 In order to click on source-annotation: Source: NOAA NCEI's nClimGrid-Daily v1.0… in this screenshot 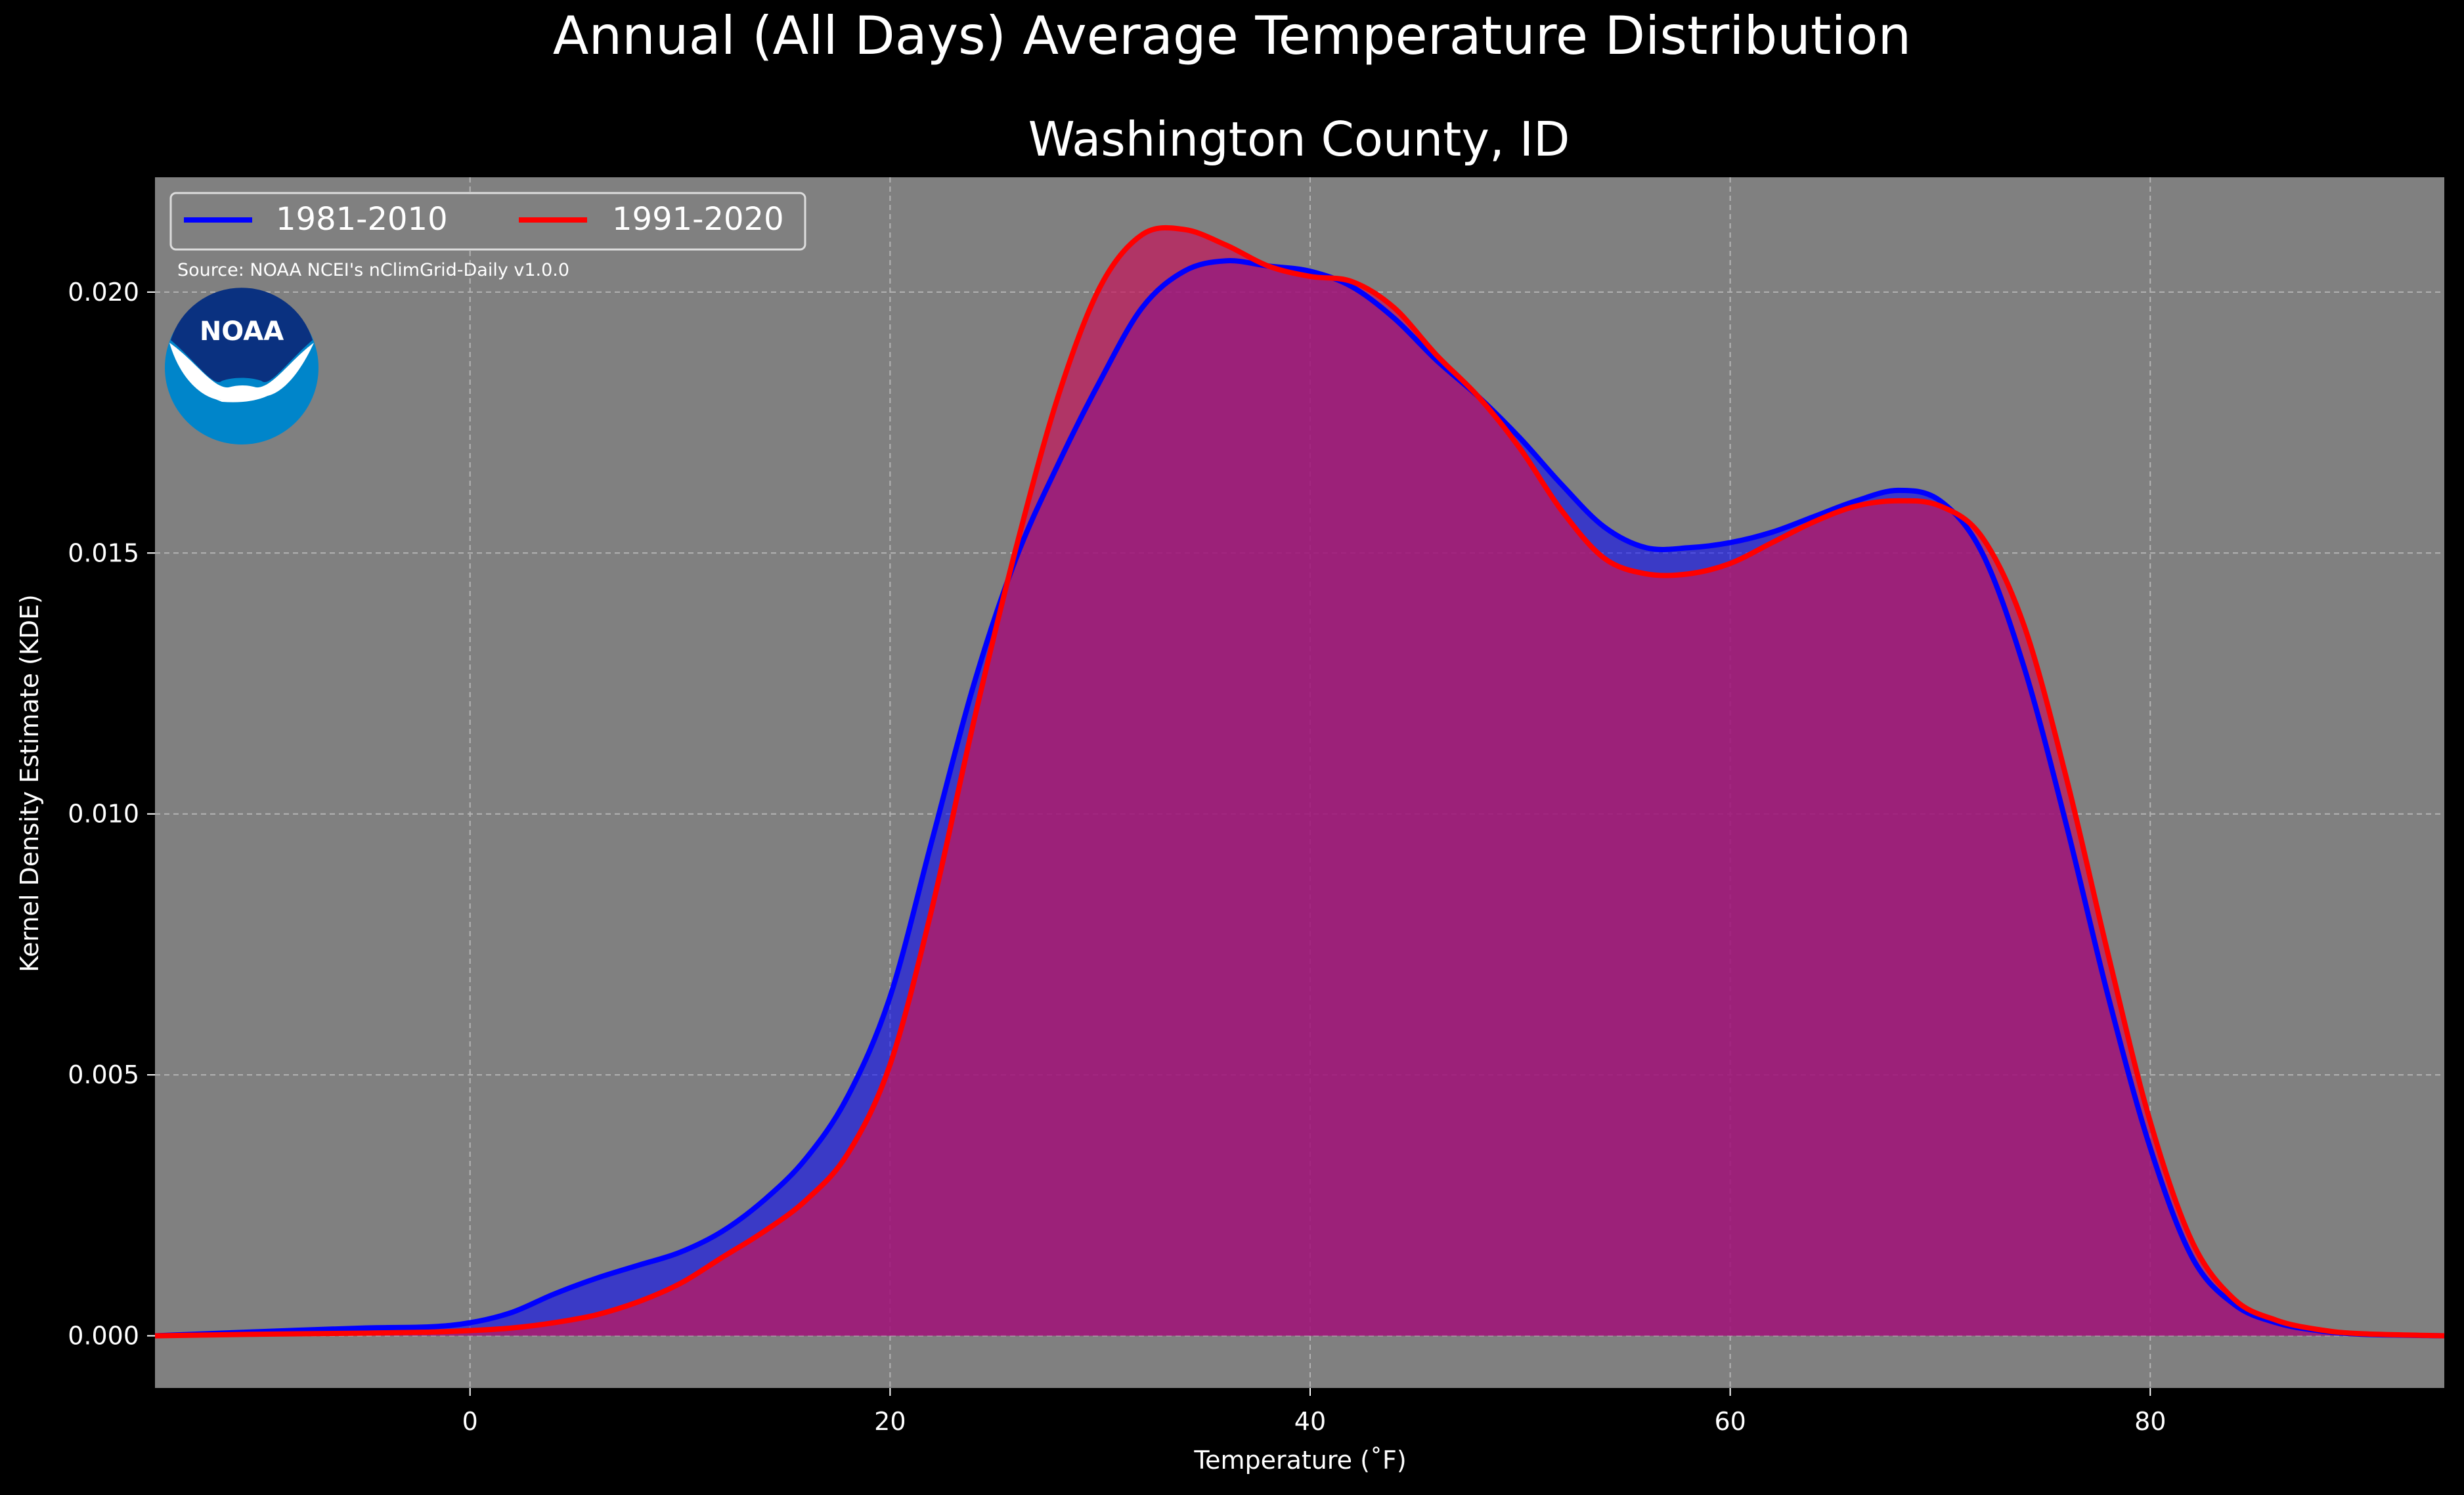, I will do `click(373, 270)`.